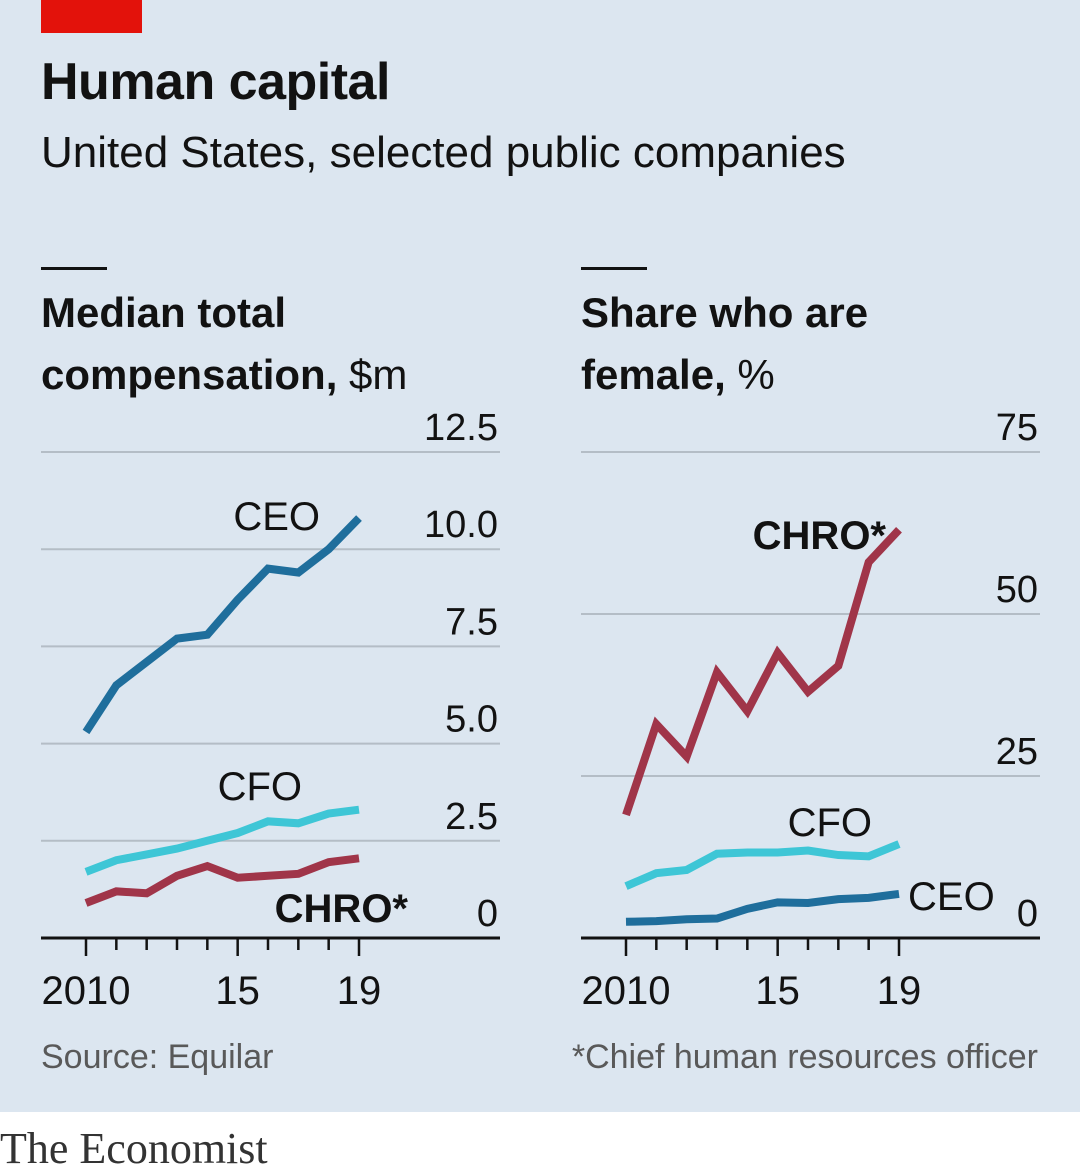 The height and width of the screenshot is (1176, 1080). Describe the element at coordinates (653, 374) in the screenshot. I see `panel-title-line2: female,` at that location.